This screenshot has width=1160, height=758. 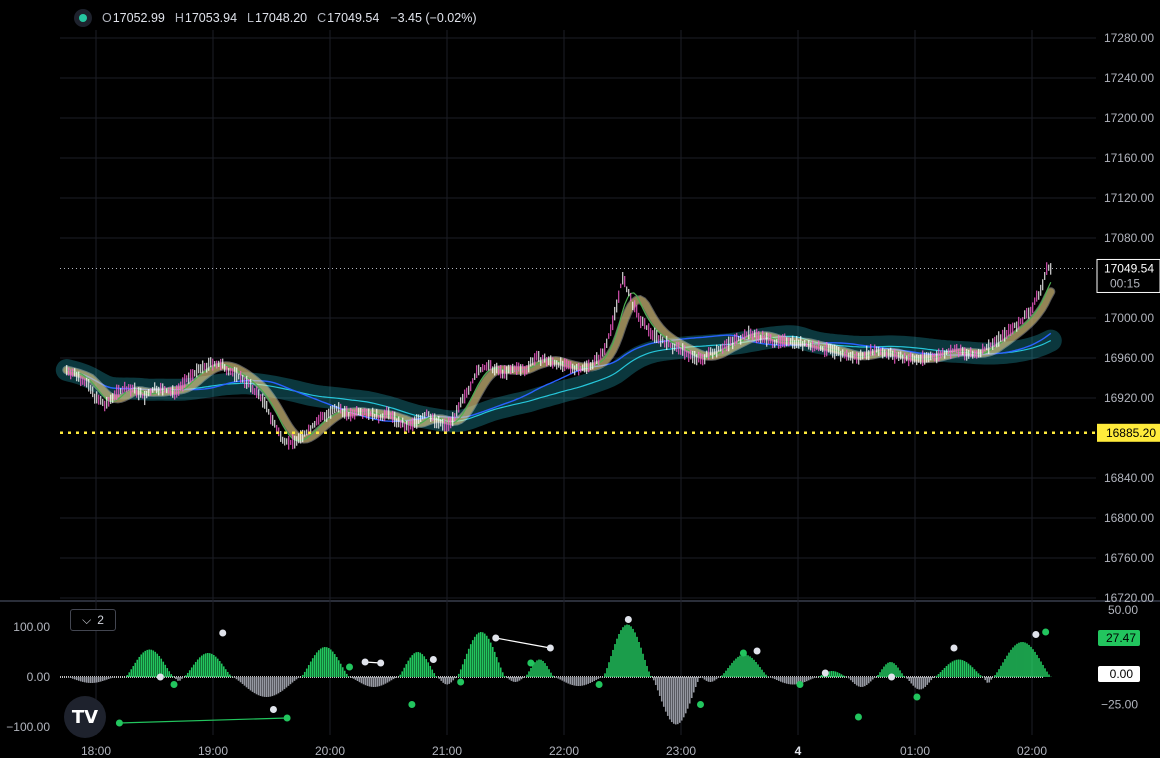 I want to click on chevron-down-icon: ⌵, so click(x=87, y=619).